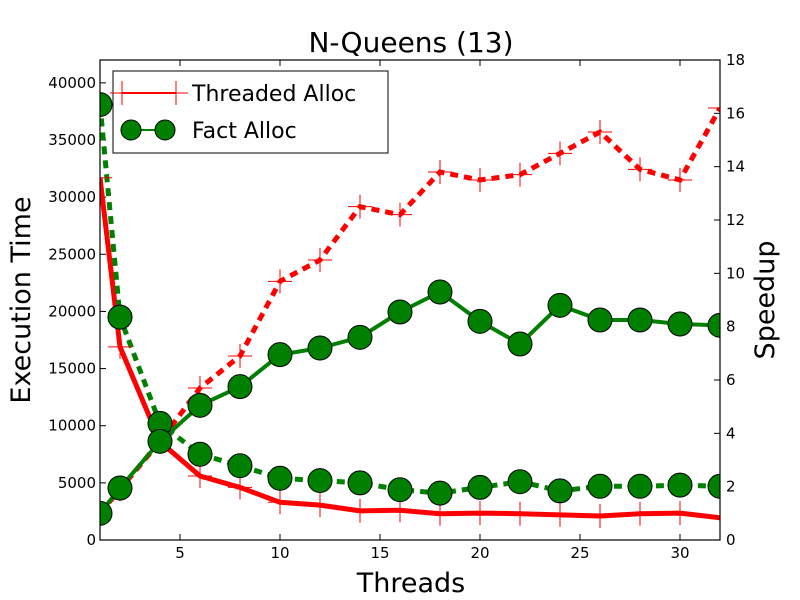 Image resolution: width=800 pixels, height=600 pixels. I want to click on right-tick-label: 10, so click(735, 273).